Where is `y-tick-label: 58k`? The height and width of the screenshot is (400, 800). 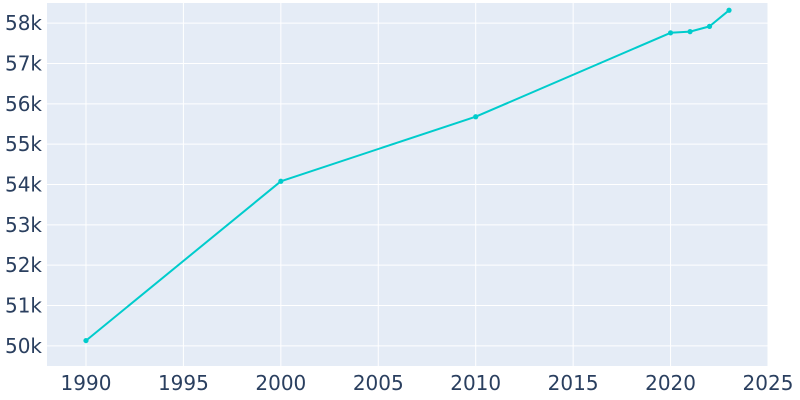 y-tick-label: 58k is located at coordinates (23, 23).